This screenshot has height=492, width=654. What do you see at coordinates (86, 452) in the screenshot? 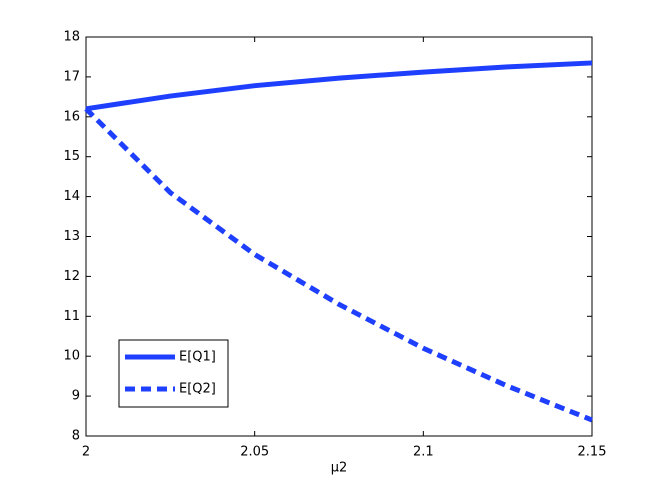
I see `x-tick-label: 2` at bounding box center [86, 452].